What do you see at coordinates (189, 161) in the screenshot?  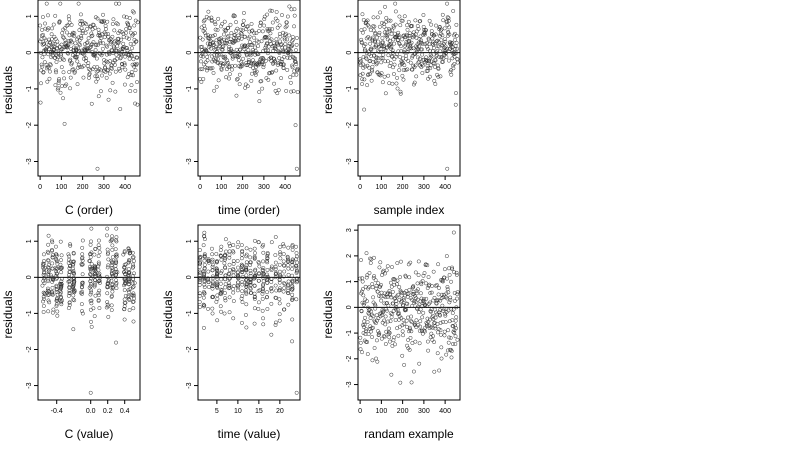 I see `y-tick-label: -3` at bounding box center [189, 161].